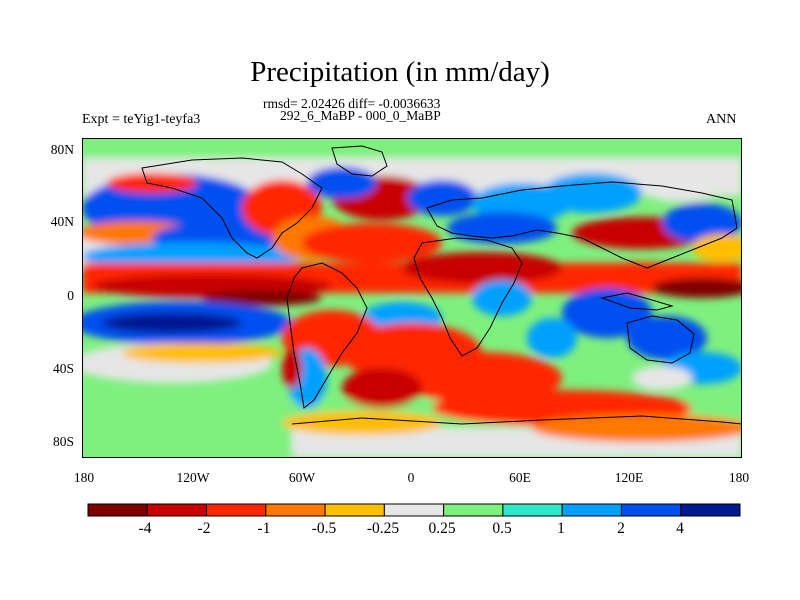 Image resolution: width=800 pixels, height=600 pixels. What do you see at coordinates (70, 295) in the screenshot?
I see `lat-tick-equator: 0` at bounding box center [70, 295].